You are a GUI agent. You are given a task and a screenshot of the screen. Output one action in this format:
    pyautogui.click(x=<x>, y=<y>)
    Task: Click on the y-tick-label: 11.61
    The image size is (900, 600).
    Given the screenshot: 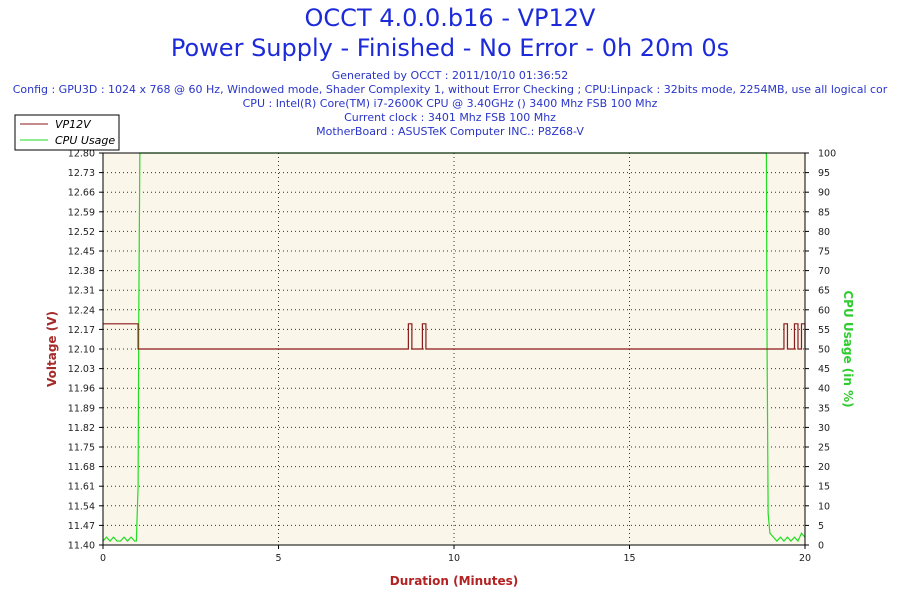 What is the action you would take?
    pyautogui.click(x=81, y=487)
    